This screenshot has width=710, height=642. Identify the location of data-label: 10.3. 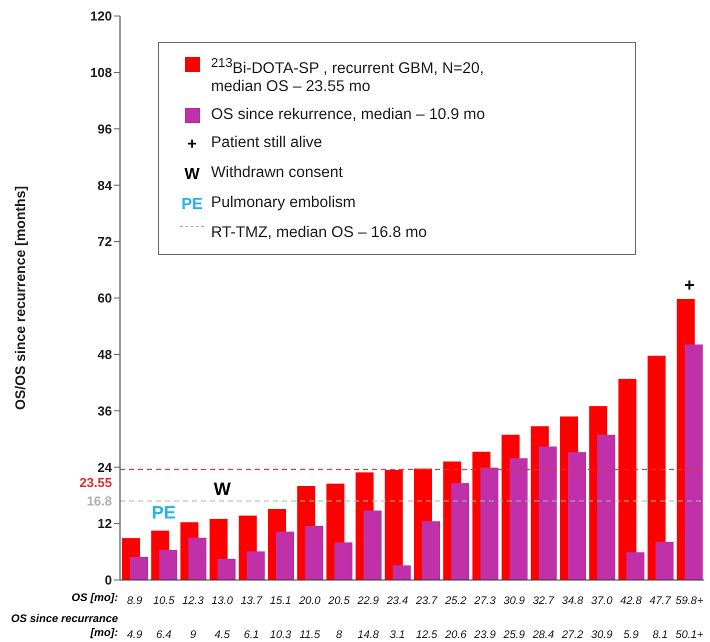
(281, 635).